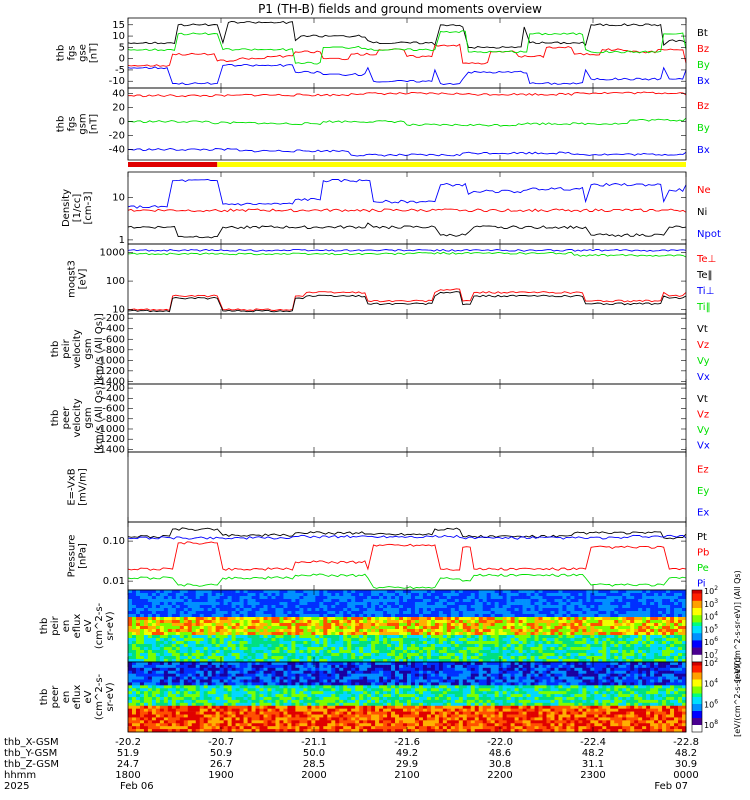 The width and height of the screenshot is (750, 800). I want to click on colorbar-segment, so click(697, 620).